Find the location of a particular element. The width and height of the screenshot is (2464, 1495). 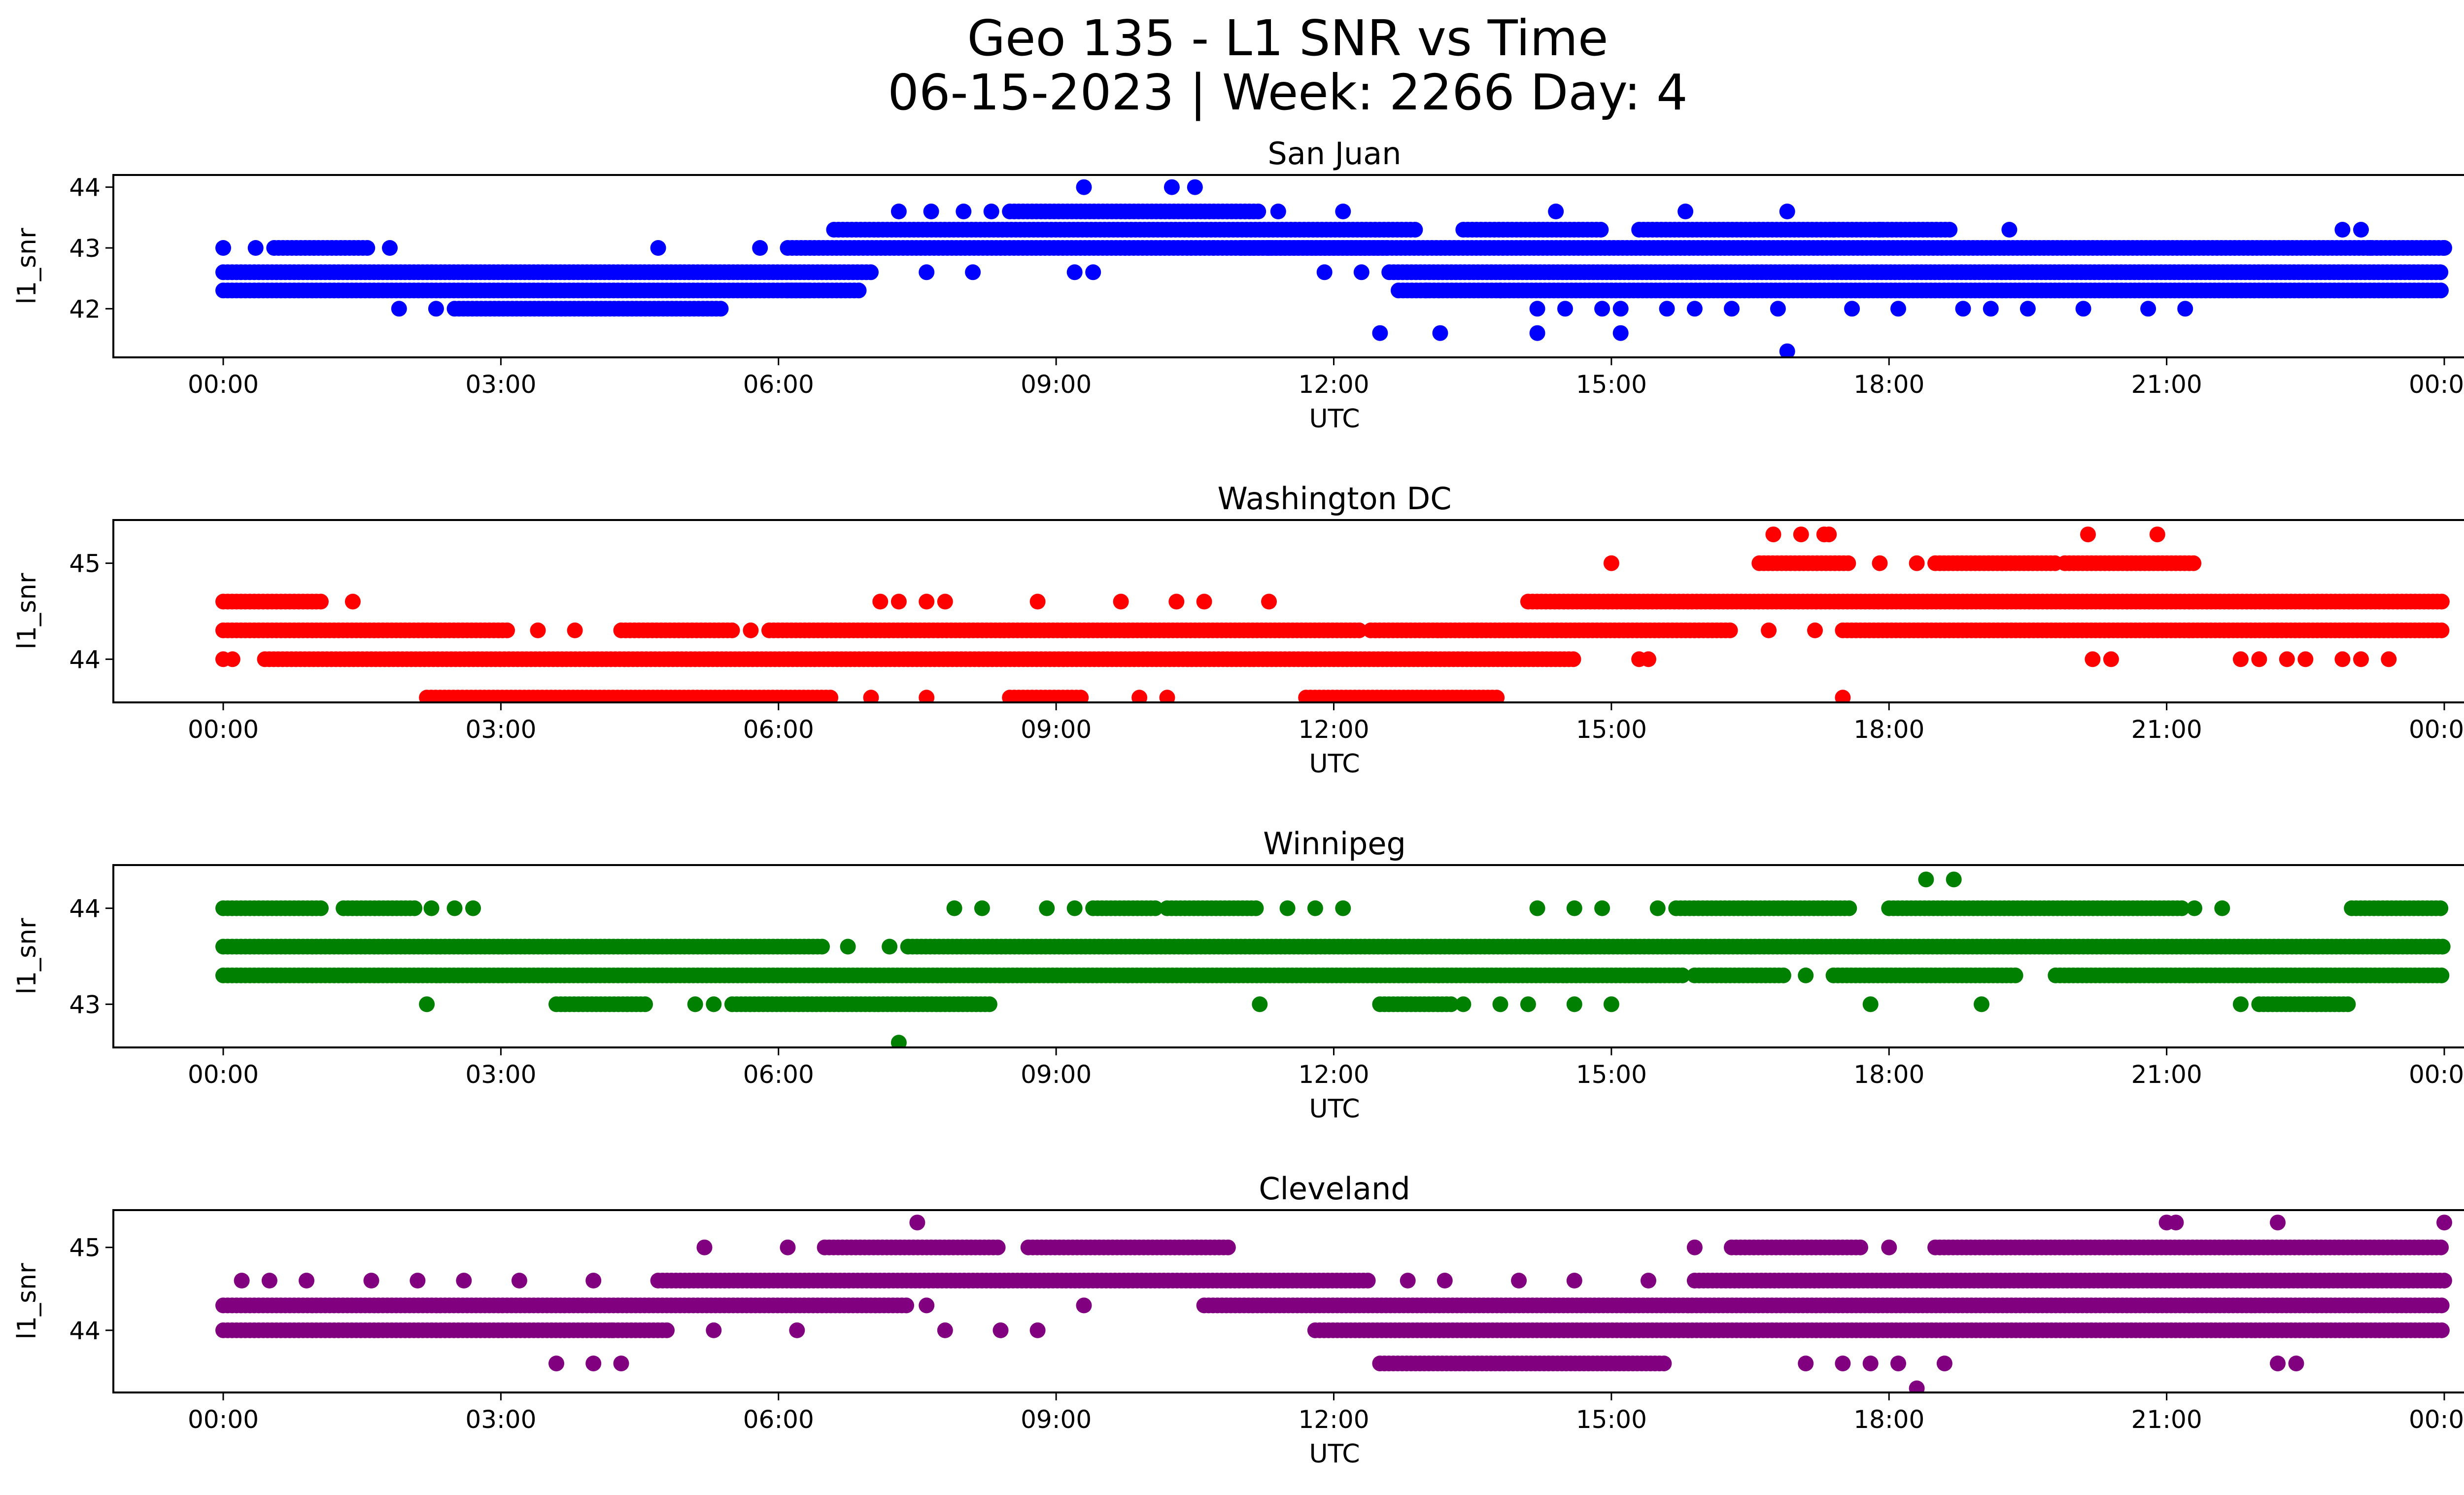

subplot-title: San Juan is located at coordinates (1334, 154).